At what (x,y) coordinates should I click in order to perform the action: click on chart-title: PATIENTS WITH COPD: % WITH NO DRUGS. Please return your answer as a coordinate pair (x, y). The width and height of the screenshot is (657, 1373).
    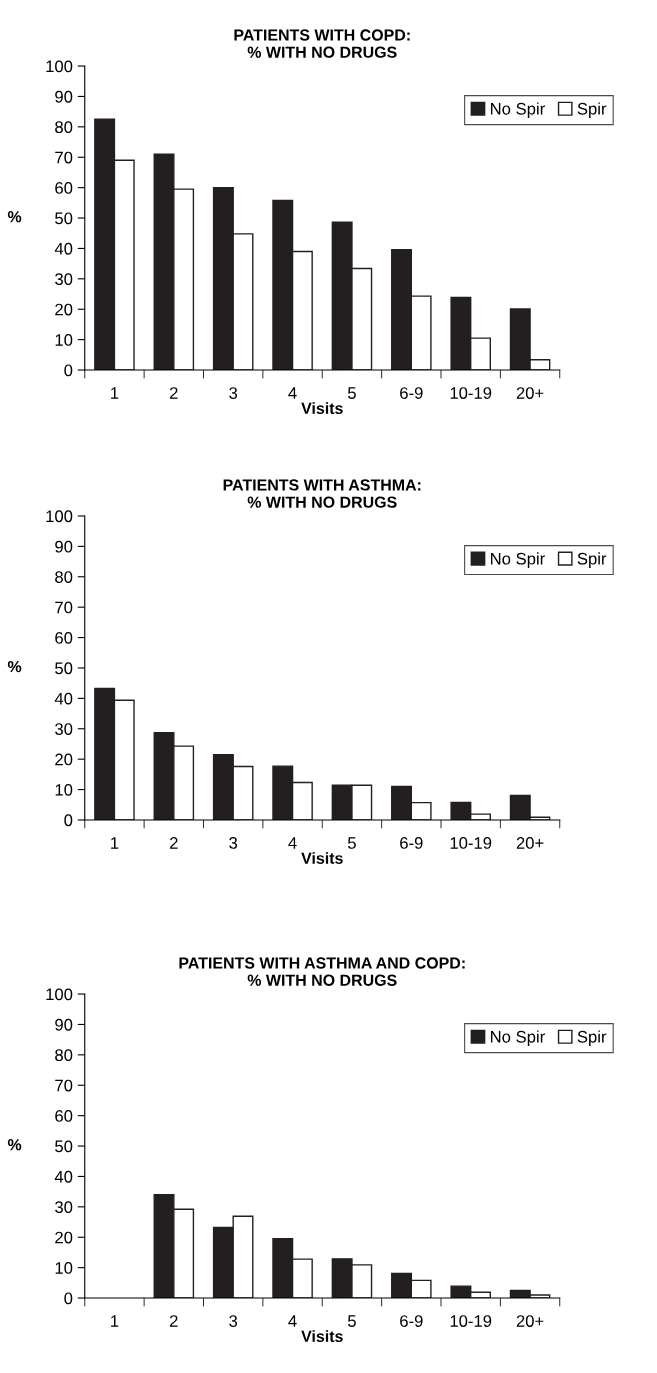
    Looking at the image, I should click on (322, 43).